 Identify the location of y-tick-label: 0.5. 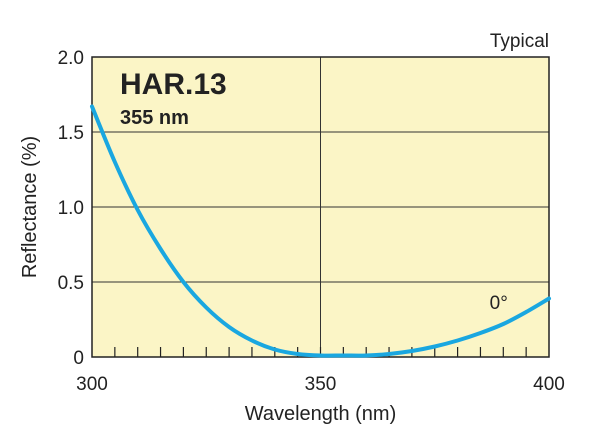
(71, 283).